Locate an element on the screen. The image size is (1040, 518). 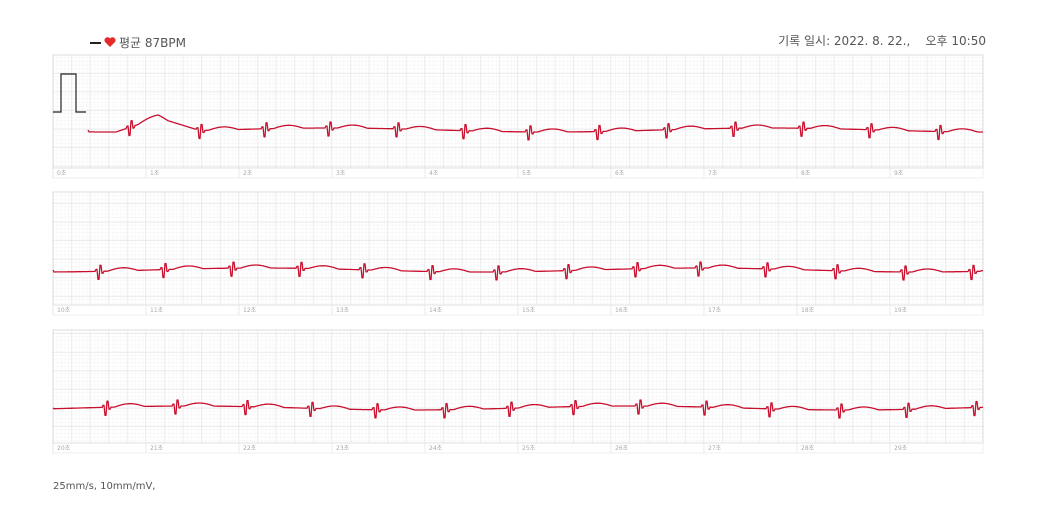
second-label: 27초 is located at coordinates (715, 448).